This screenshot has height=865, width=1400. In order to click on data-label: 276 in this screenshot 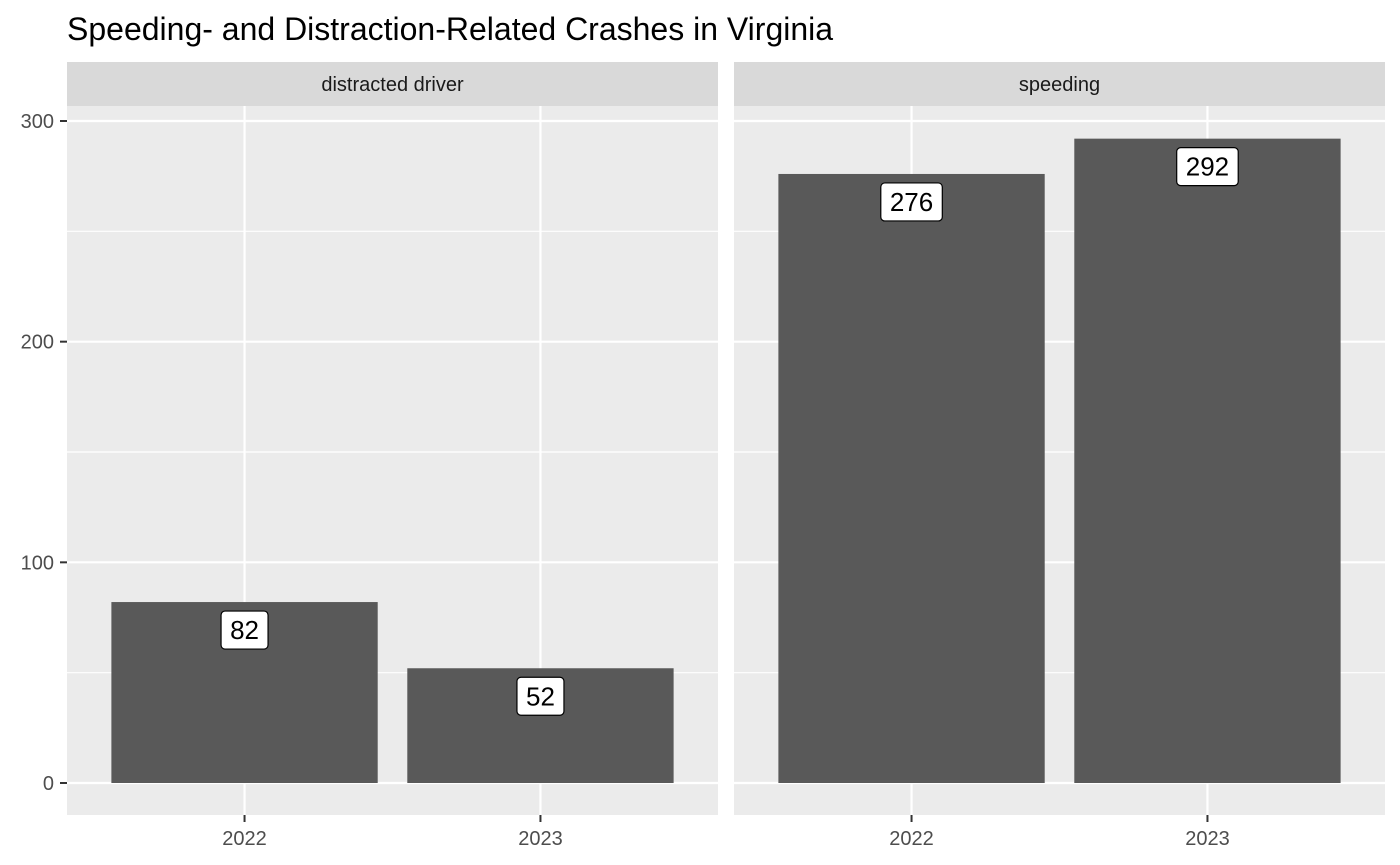, I will do `click(911, 202)`.